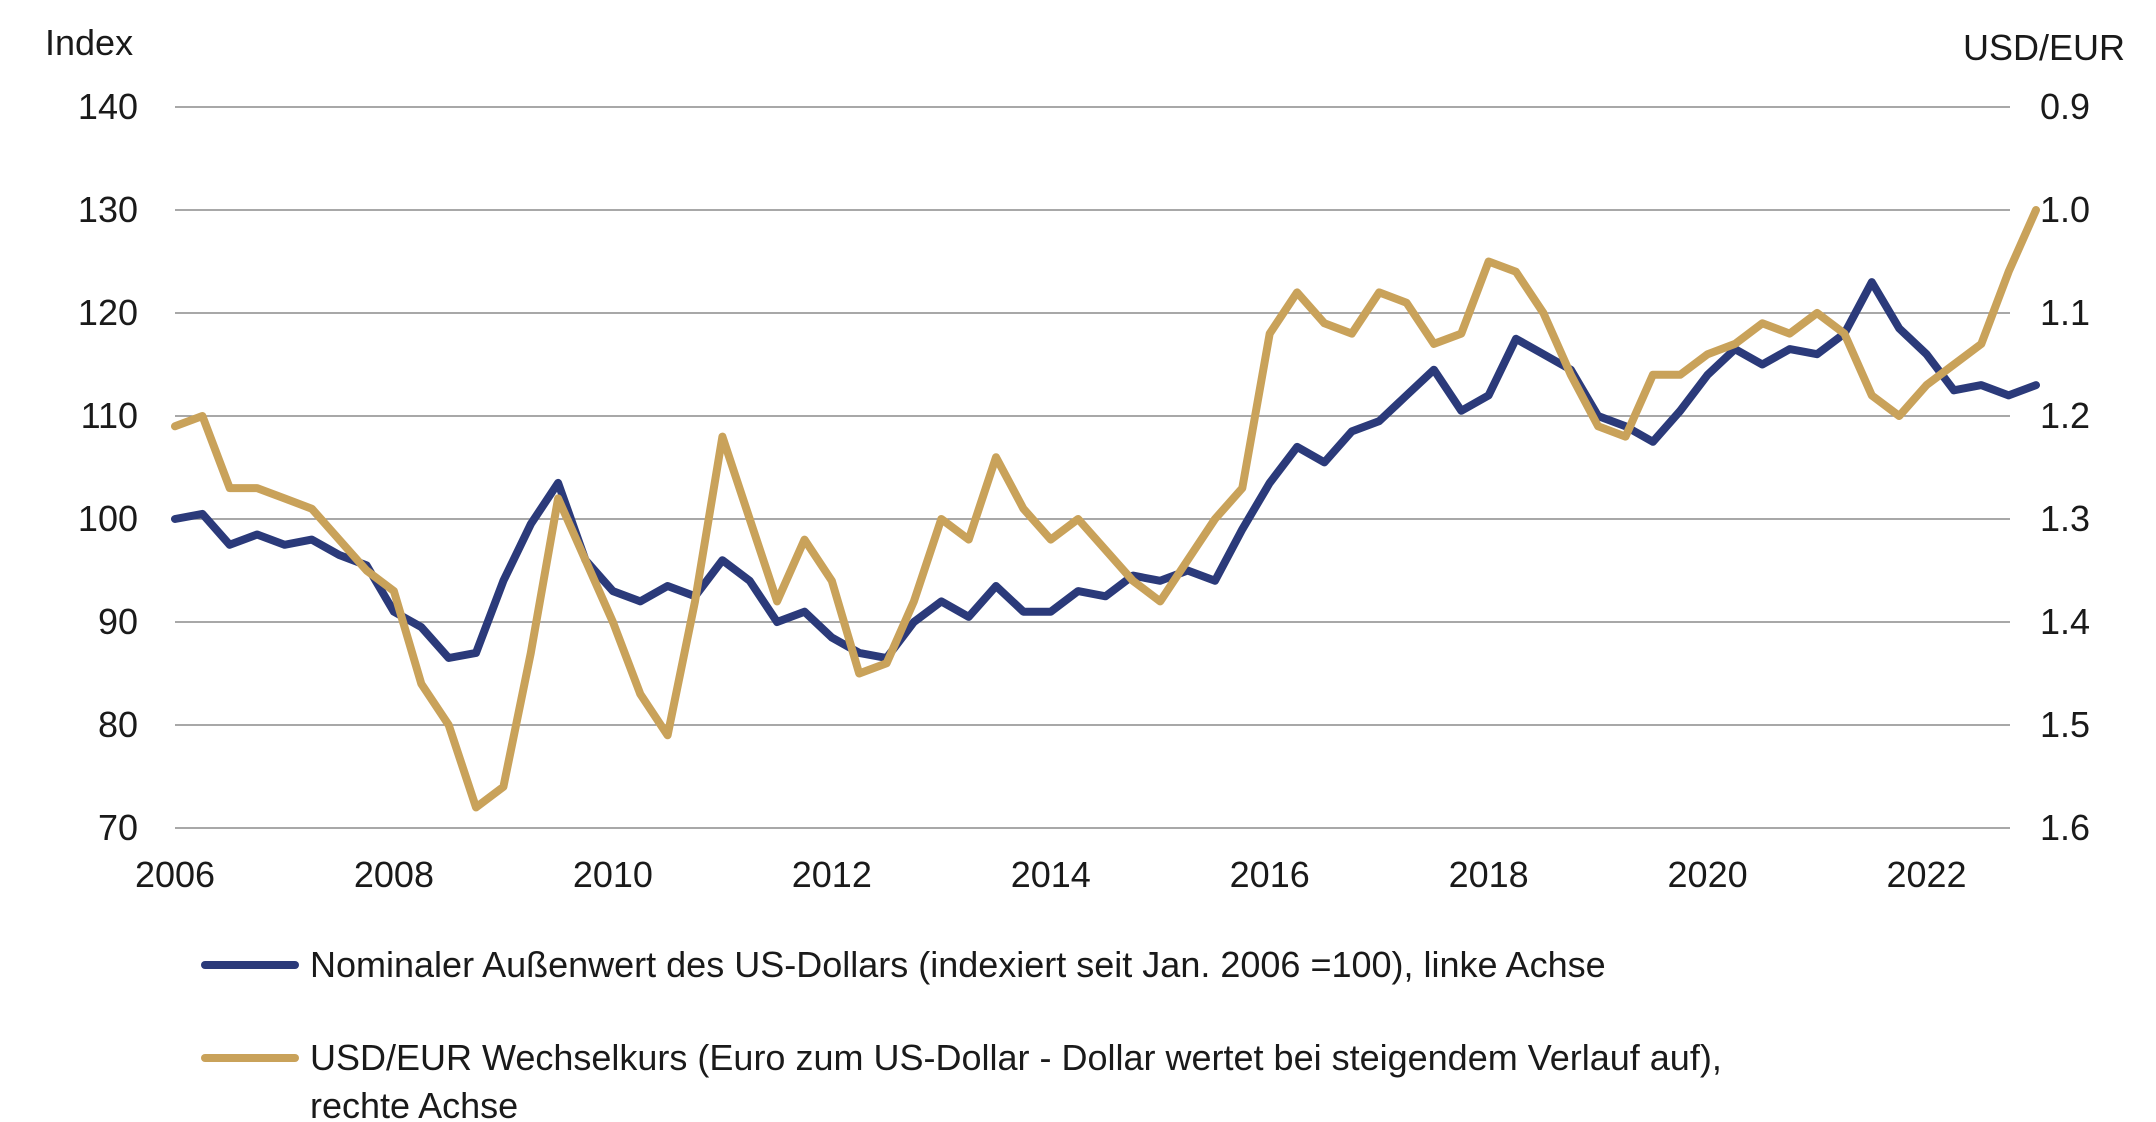 The image size is (2156, 1122). I want to click on x-tick-label: 2012, so click(832, 874).